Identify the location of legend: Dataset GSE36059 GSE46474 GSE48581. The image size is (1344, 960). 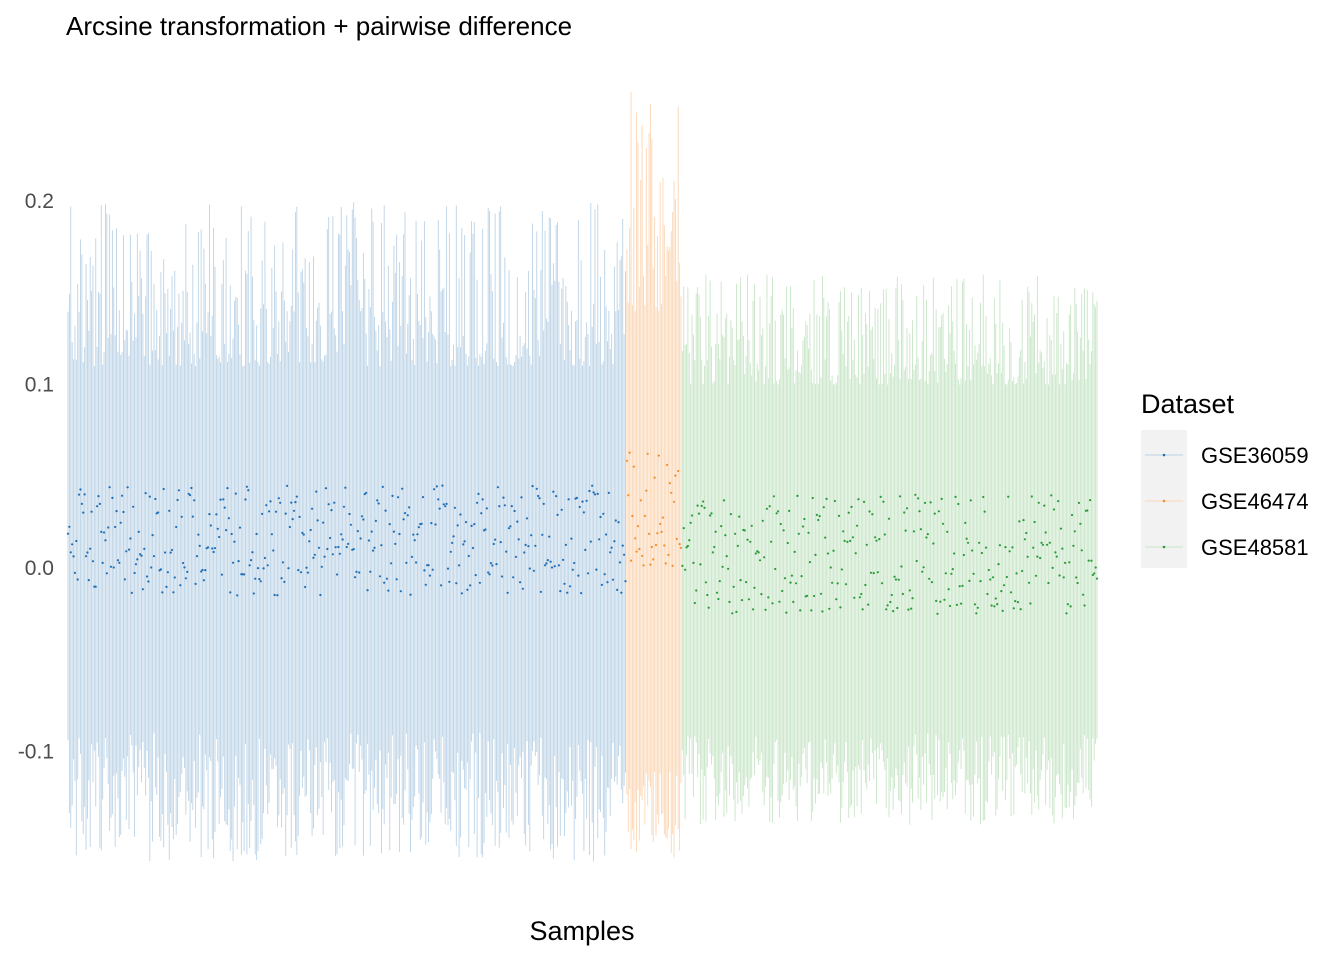
(1225, 478).